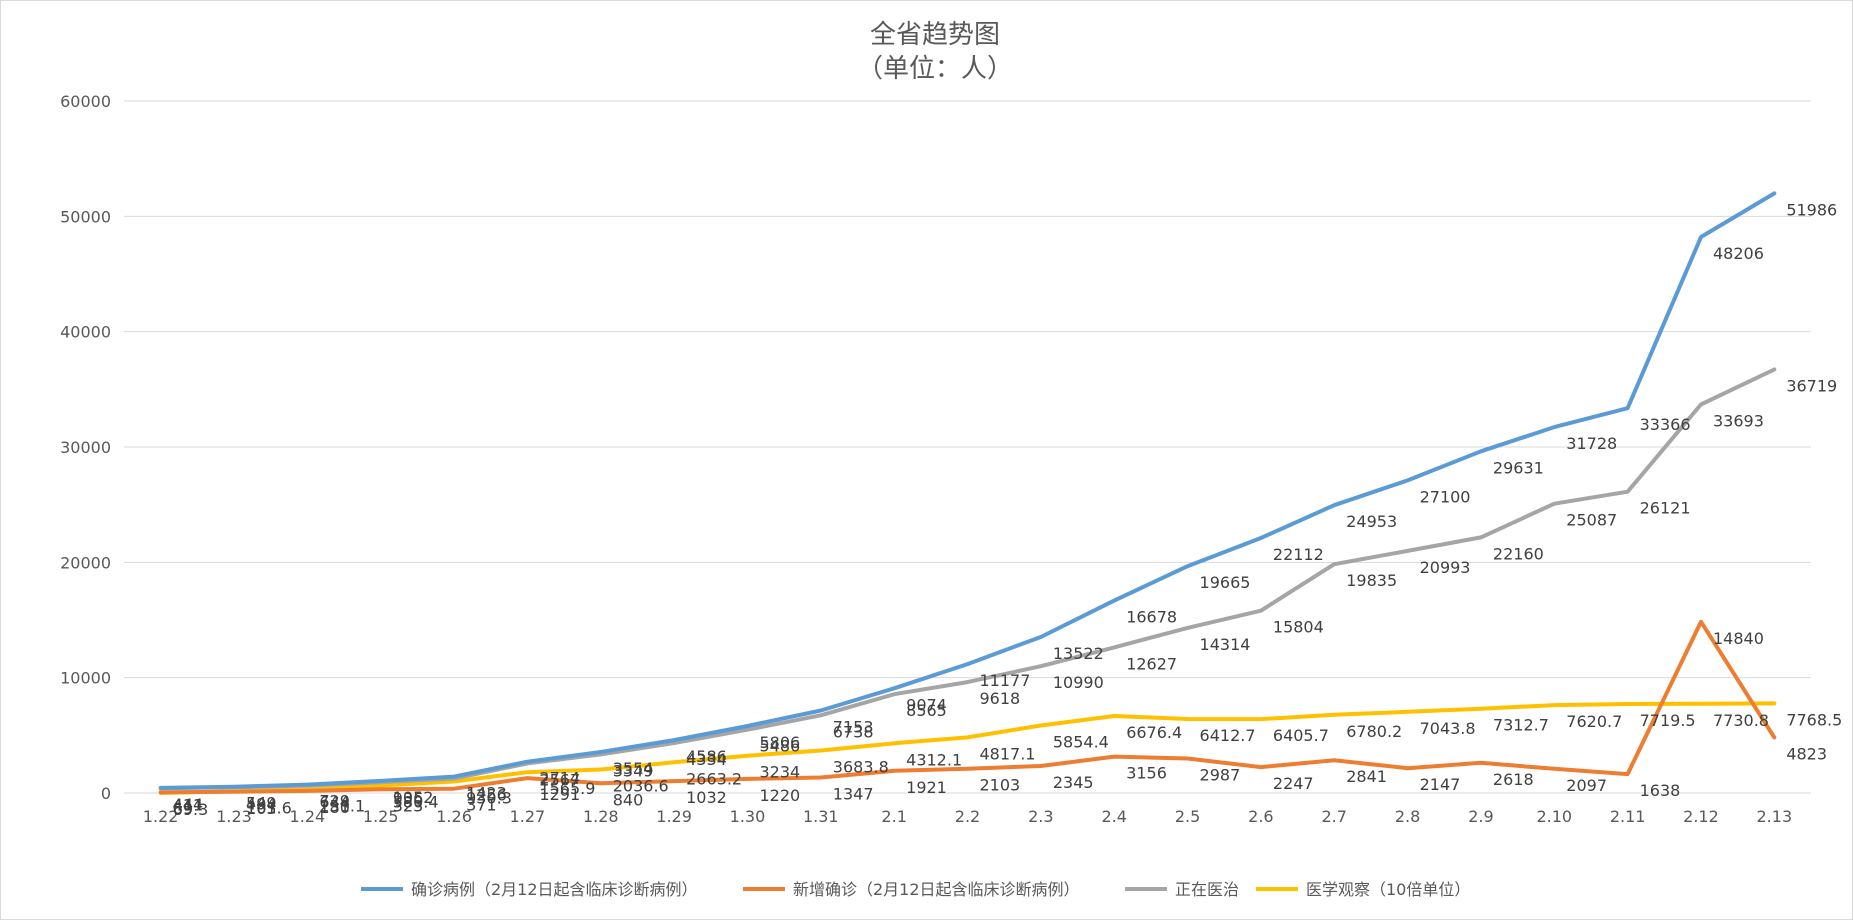 Image resolution: width=1853 pixels, height=920 pixels. Describe the element at coordinates (85, 216) in the screenshot. I see `y-tick-label: 50000` at that location.